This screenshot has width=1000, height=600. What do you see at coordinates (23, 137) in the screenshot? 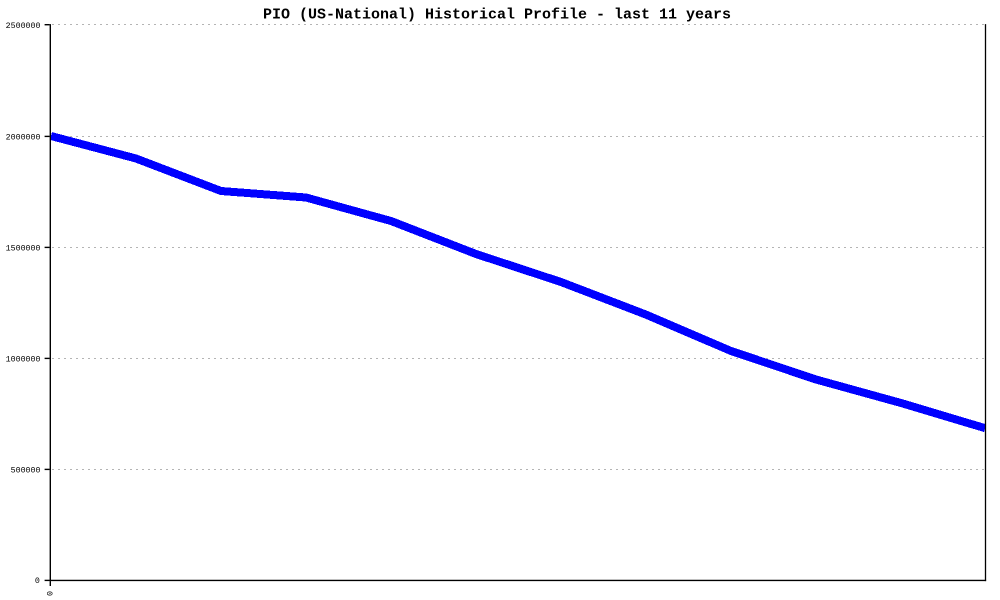
I see `svg-text: 2000000` at bounding box center [23, 137].